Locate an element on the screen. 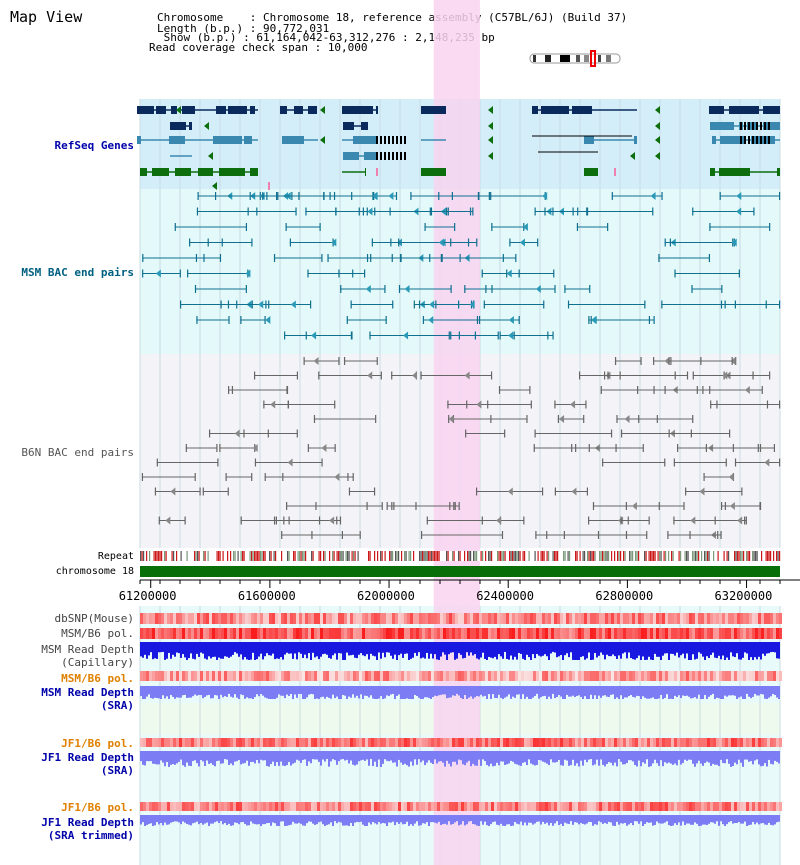 This screenshot has height=865, width=800. jf1-depth-trimmed-label: JF1 Read Depth (SRA trimmed) is located at coordinates (87, 829).